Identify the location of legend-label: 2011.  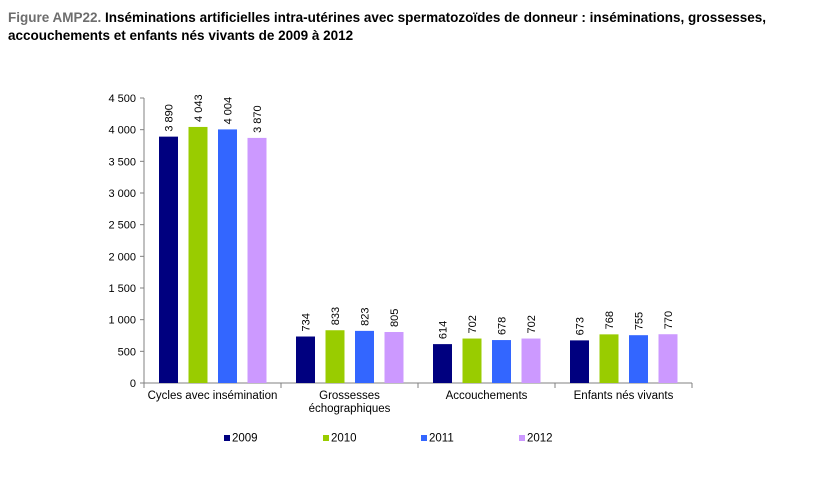
(441, 439).